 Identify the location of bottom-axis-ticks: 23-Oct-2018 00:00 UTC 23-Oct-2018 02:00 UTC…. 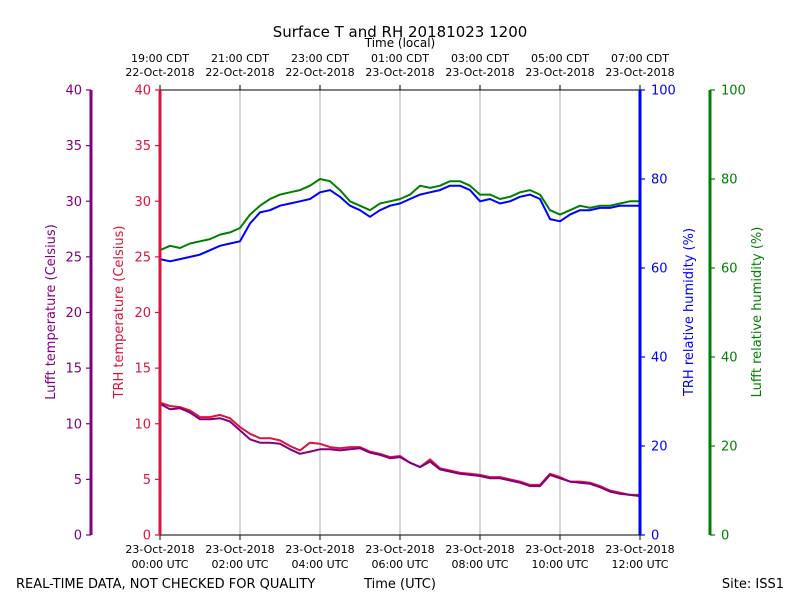
(400, 553).